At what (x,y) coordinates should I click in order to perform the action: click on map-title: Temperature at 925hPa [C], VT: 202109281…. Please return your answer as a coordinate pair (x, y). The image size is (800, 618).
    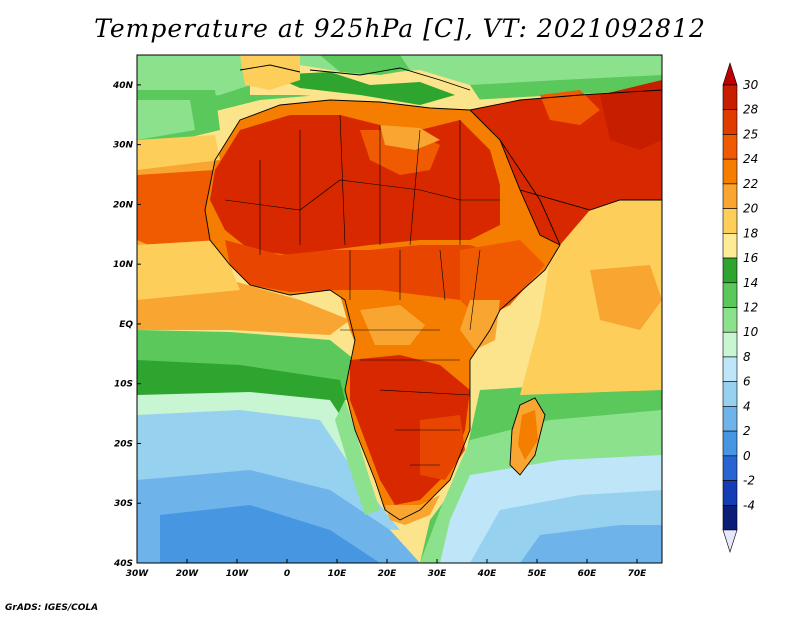
    Looking at the image, I should click on (400, 28).